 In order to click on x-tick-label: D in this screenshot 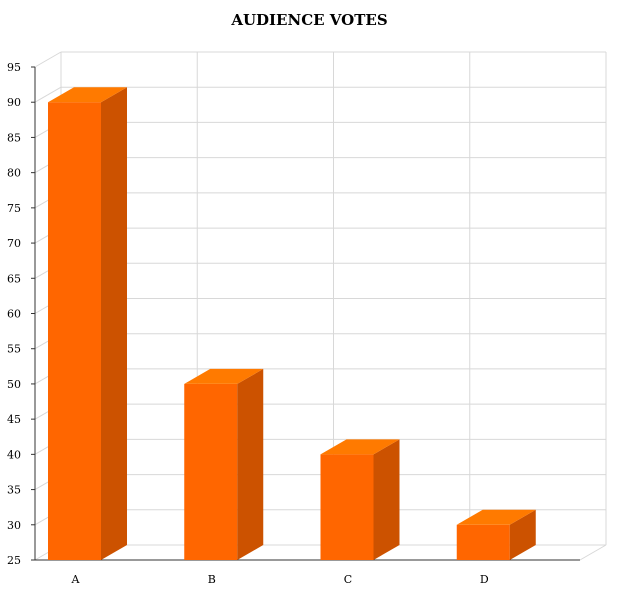, I will do `click(484, 579)`.